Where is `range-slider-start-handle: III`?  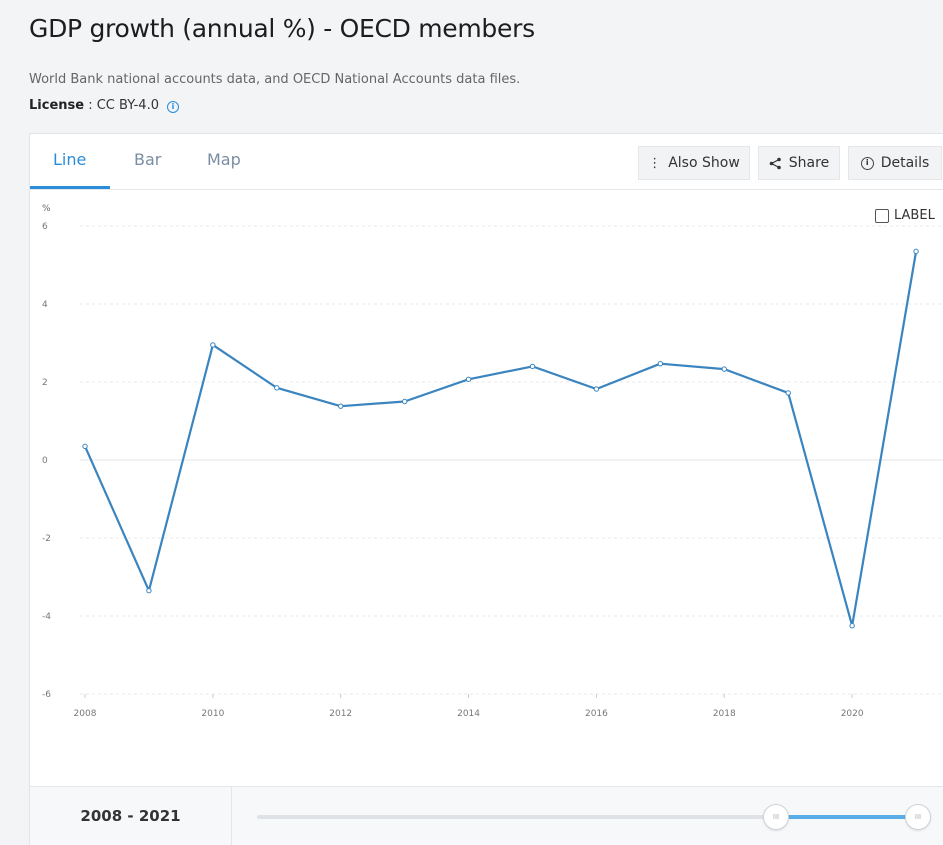 range-slider-start-handle: III is located at coordinates (776, 817).